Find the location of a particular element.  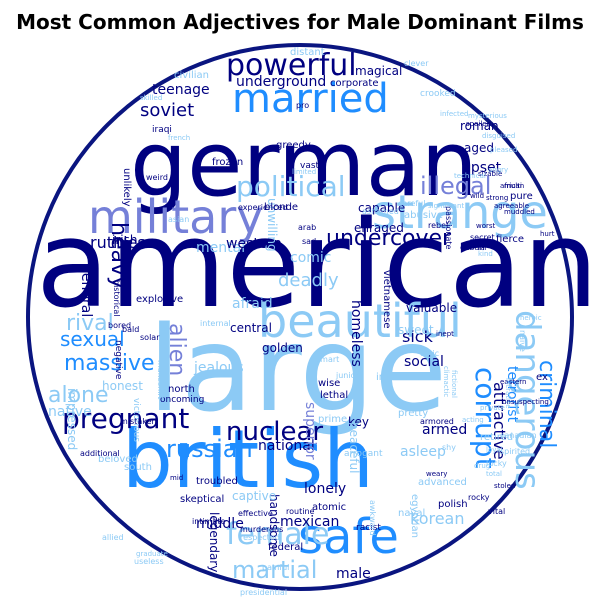

word-african: african is located at coordinates (512, 186).